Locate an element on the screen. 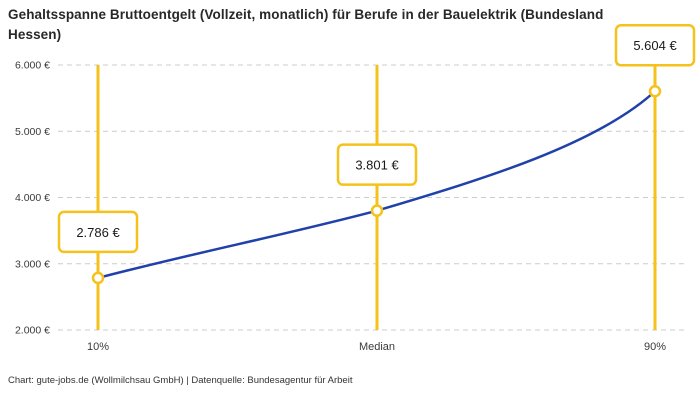  value-label: 3.801 € is located at coordinates (377, 165).